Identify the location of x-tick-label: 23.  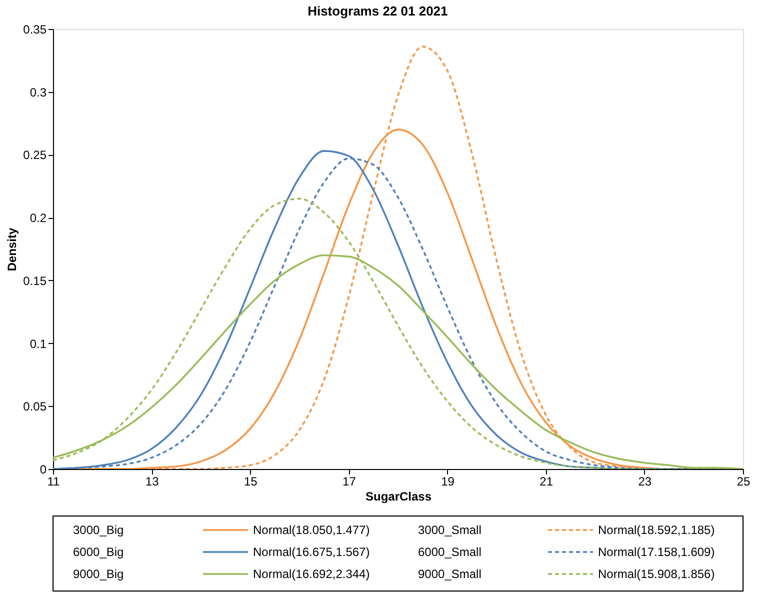
(645, 481).